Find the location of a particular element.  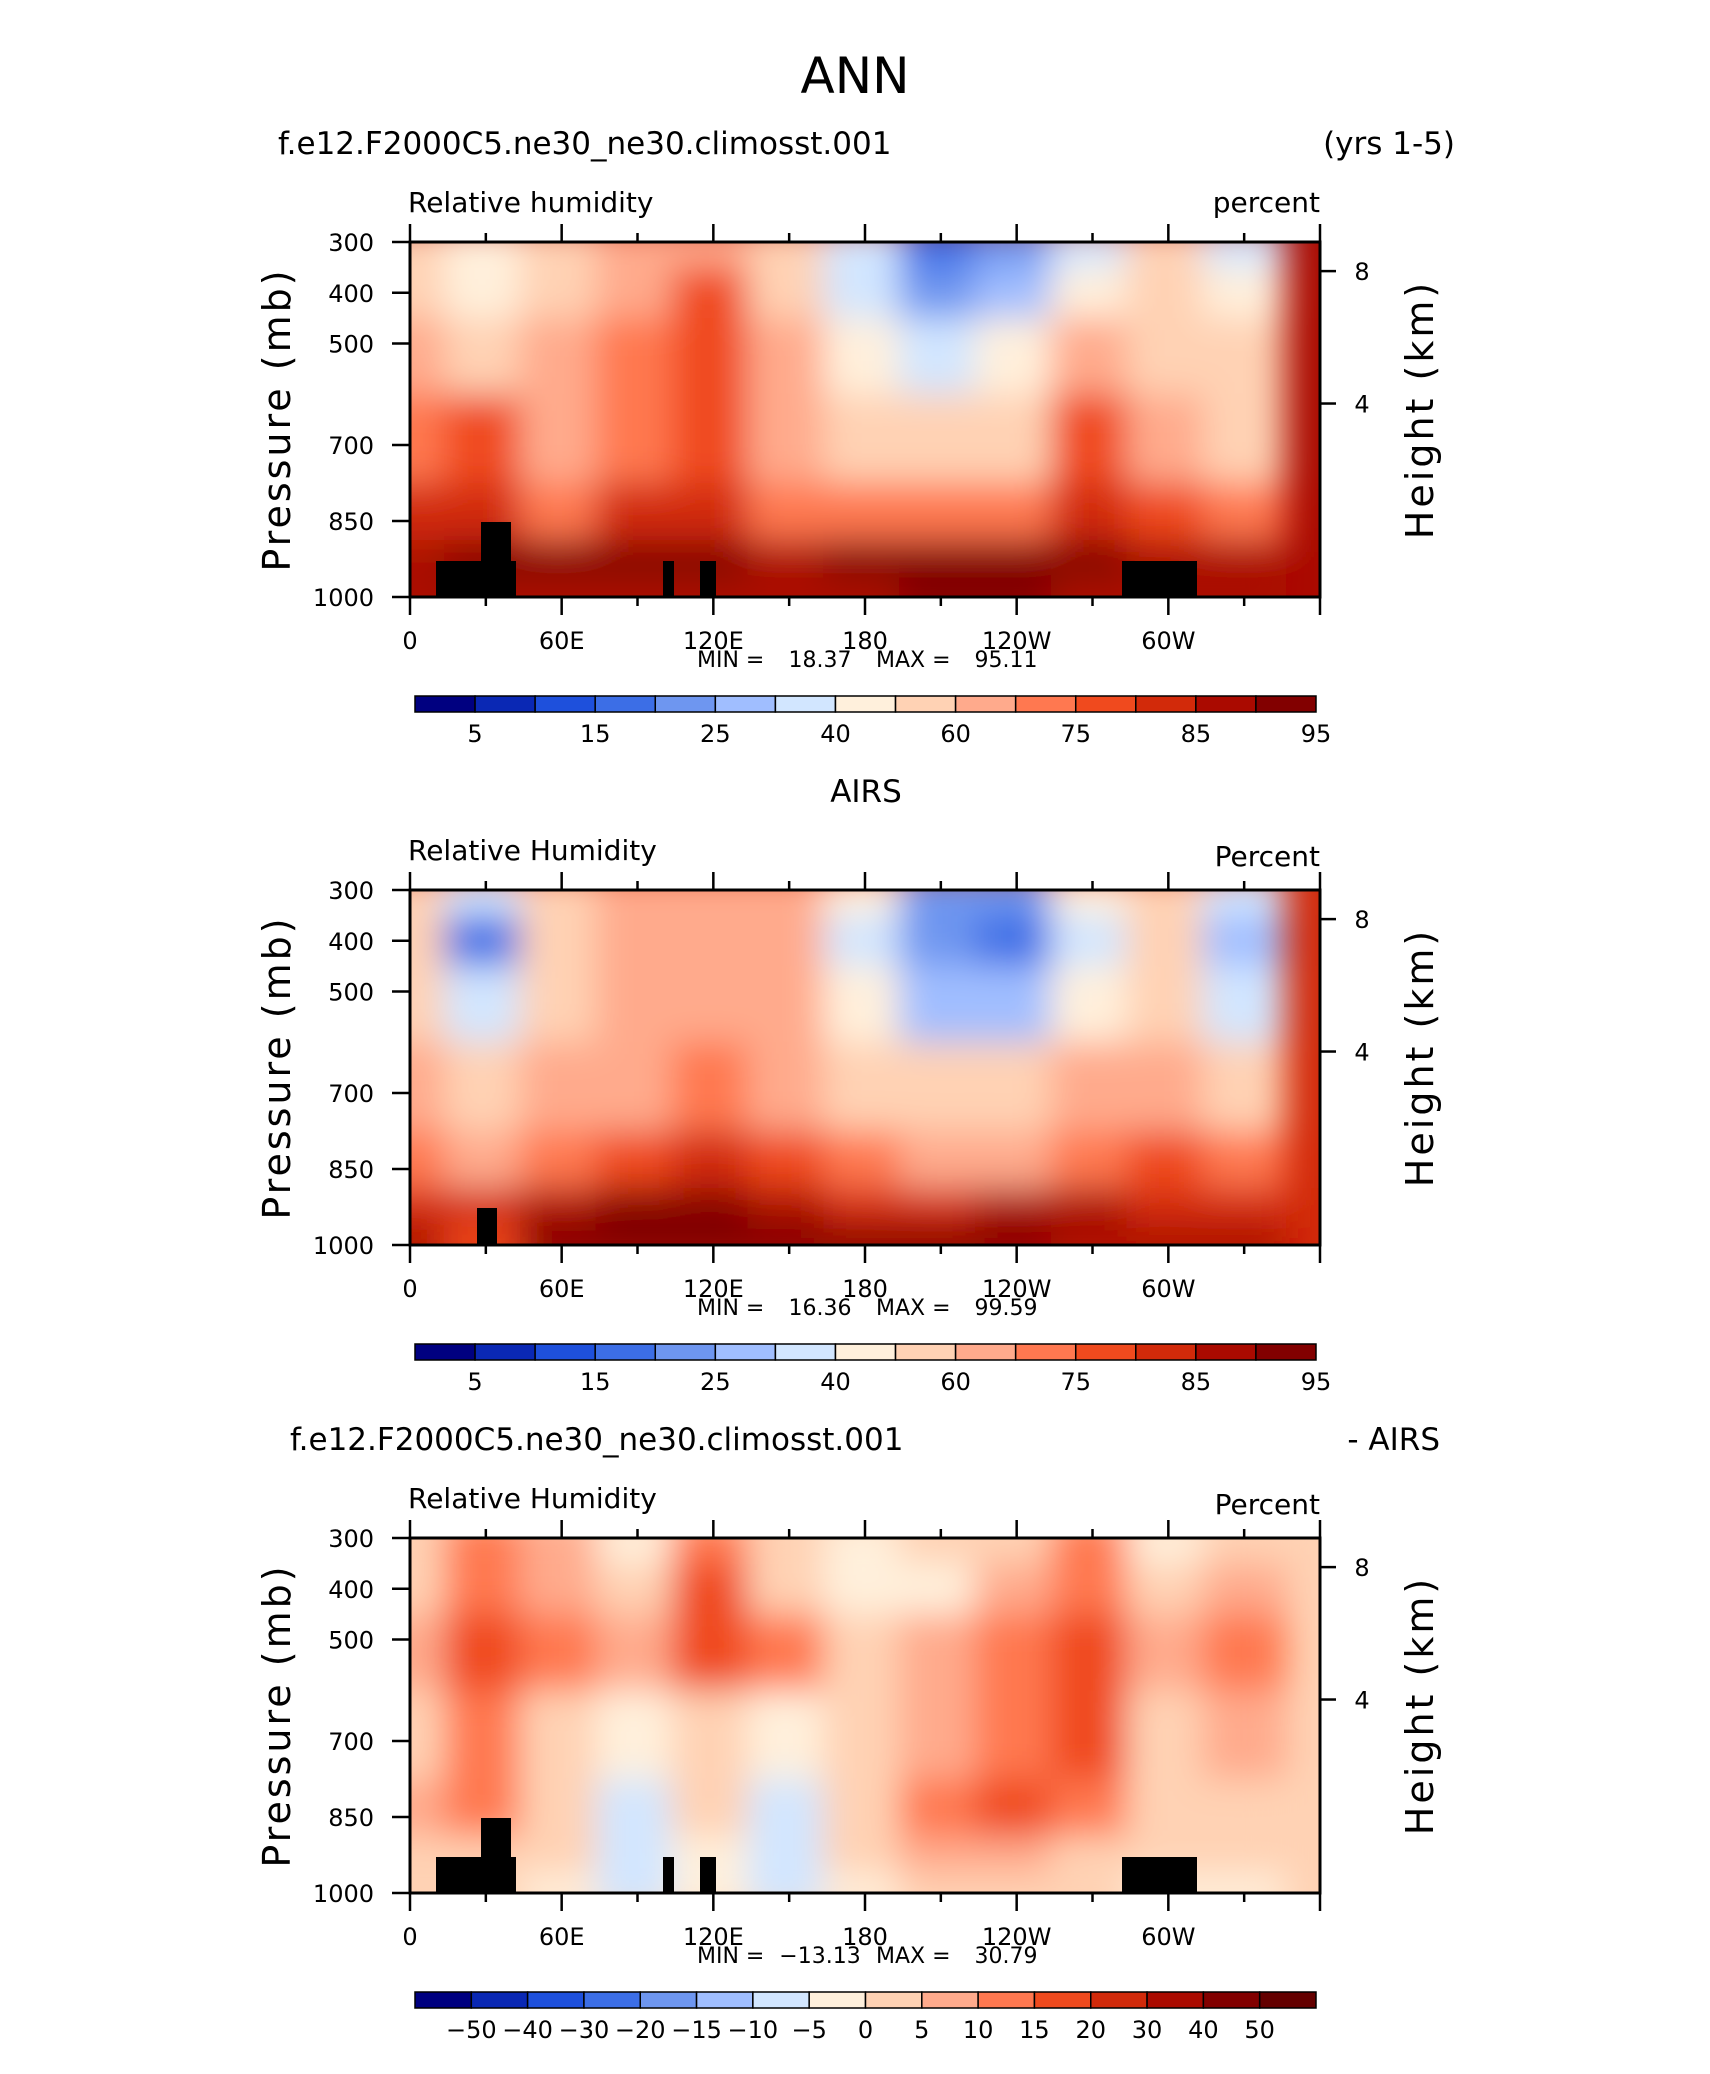

max-label: MAX = is located at coordinates (913, 1956).